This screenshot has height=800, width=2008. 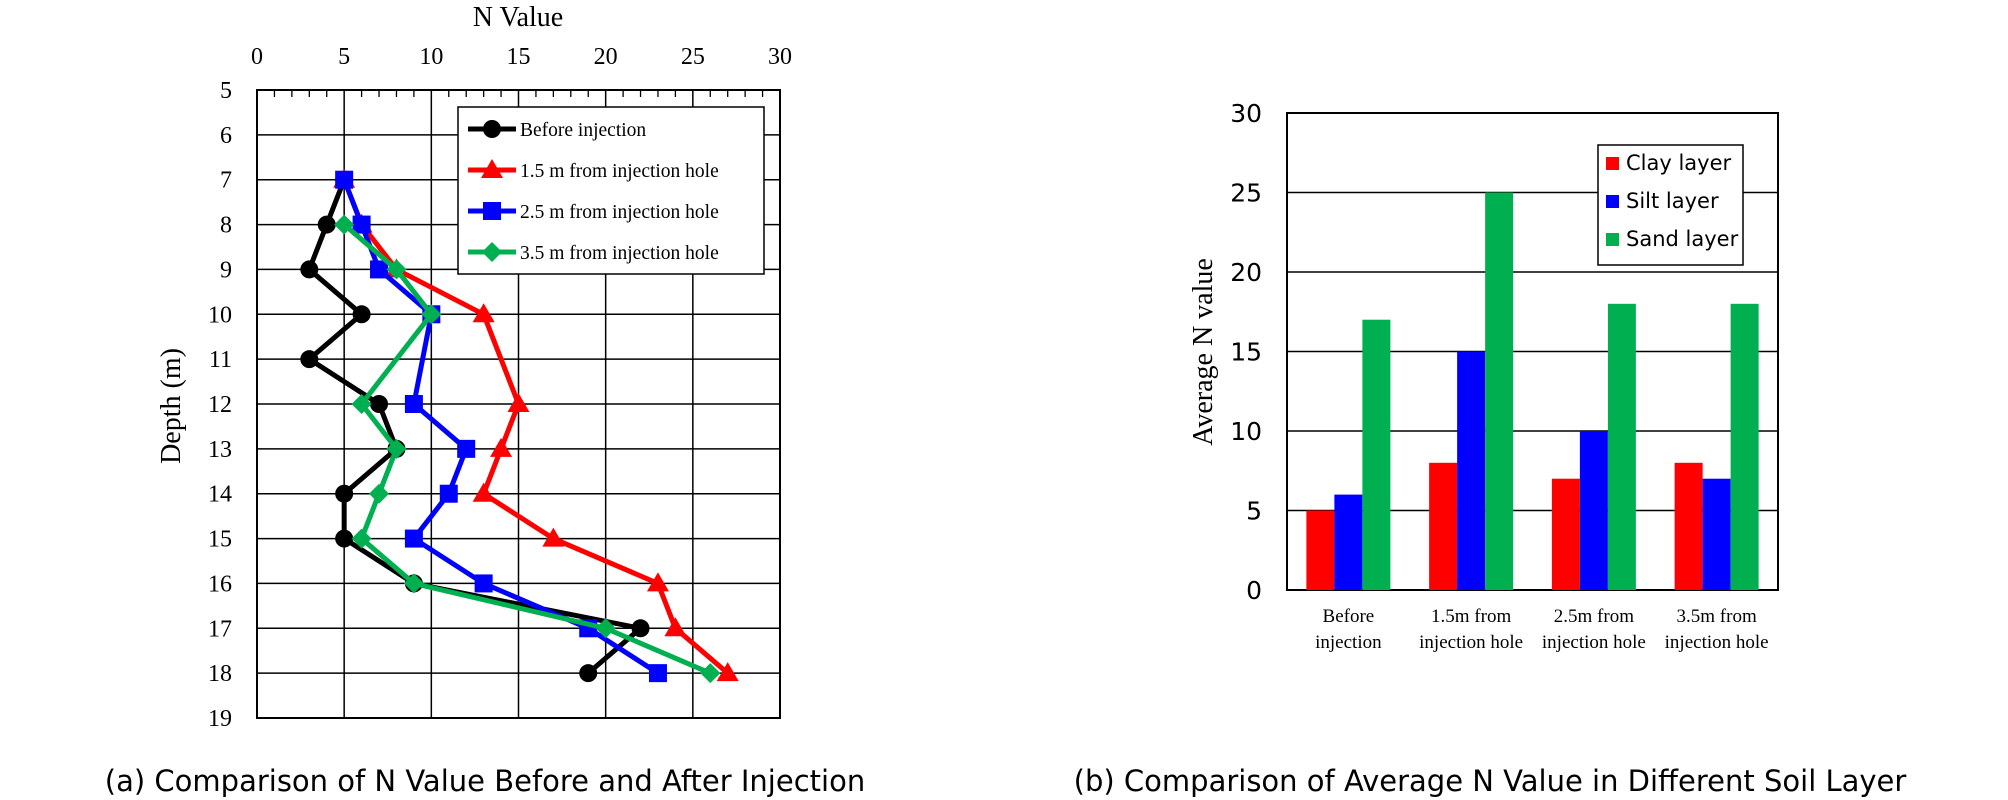 I want to click on y-tick-label: 6, so click(x=226, y=136).